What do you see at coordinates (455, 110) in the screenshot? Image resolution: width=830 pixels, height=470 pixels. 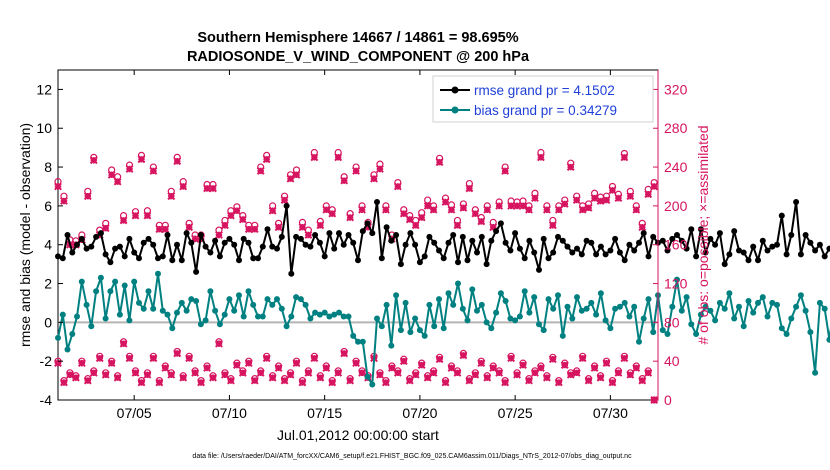 I see `legend-bias-marker` at bounding box center [455, 110].